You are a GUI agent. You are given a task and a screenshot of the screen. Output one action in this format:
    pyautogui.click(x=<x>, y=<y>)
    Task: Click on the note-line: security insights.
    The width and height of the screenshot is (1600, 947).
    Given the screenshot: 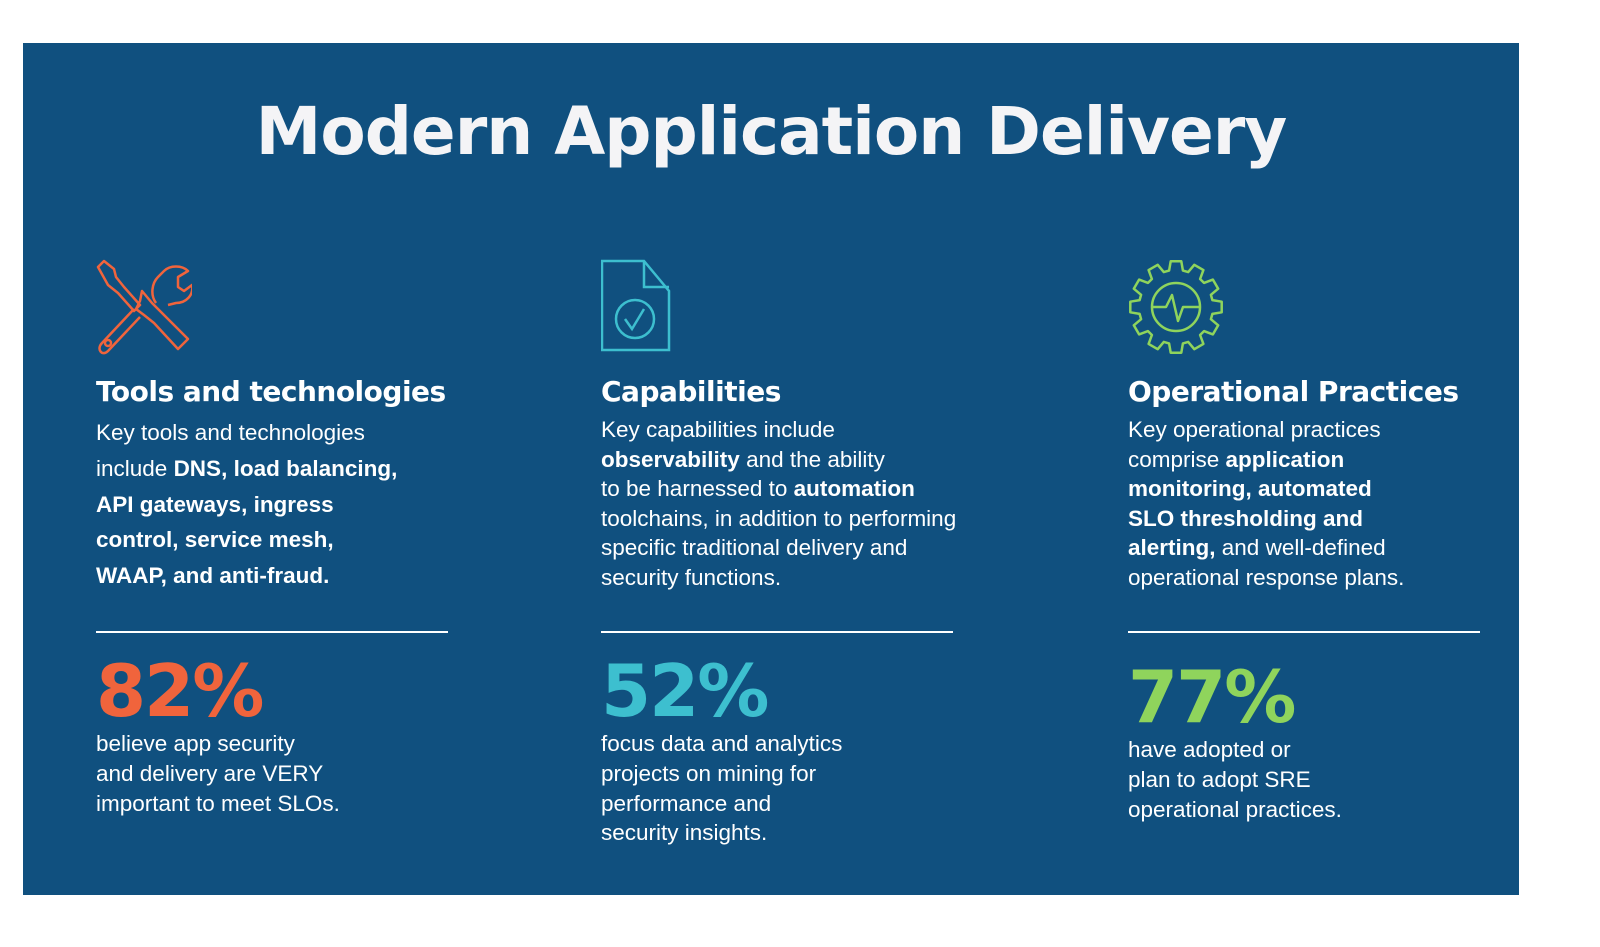 What is the action you would take?
    pyautogui.click(x=684, y=833)
    